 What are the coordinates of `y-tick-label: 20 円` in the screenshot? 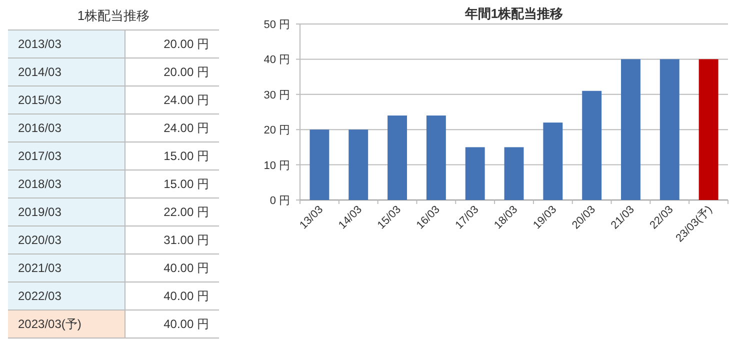 It's located at (277, 130).